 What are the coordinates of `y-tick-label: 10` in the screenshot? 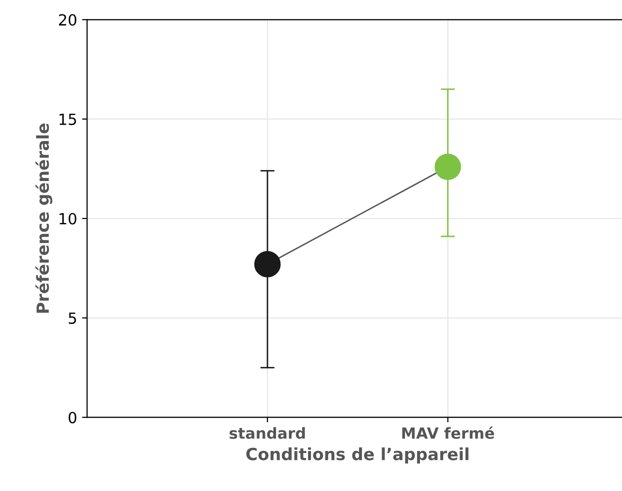 It's located at (68, 218).